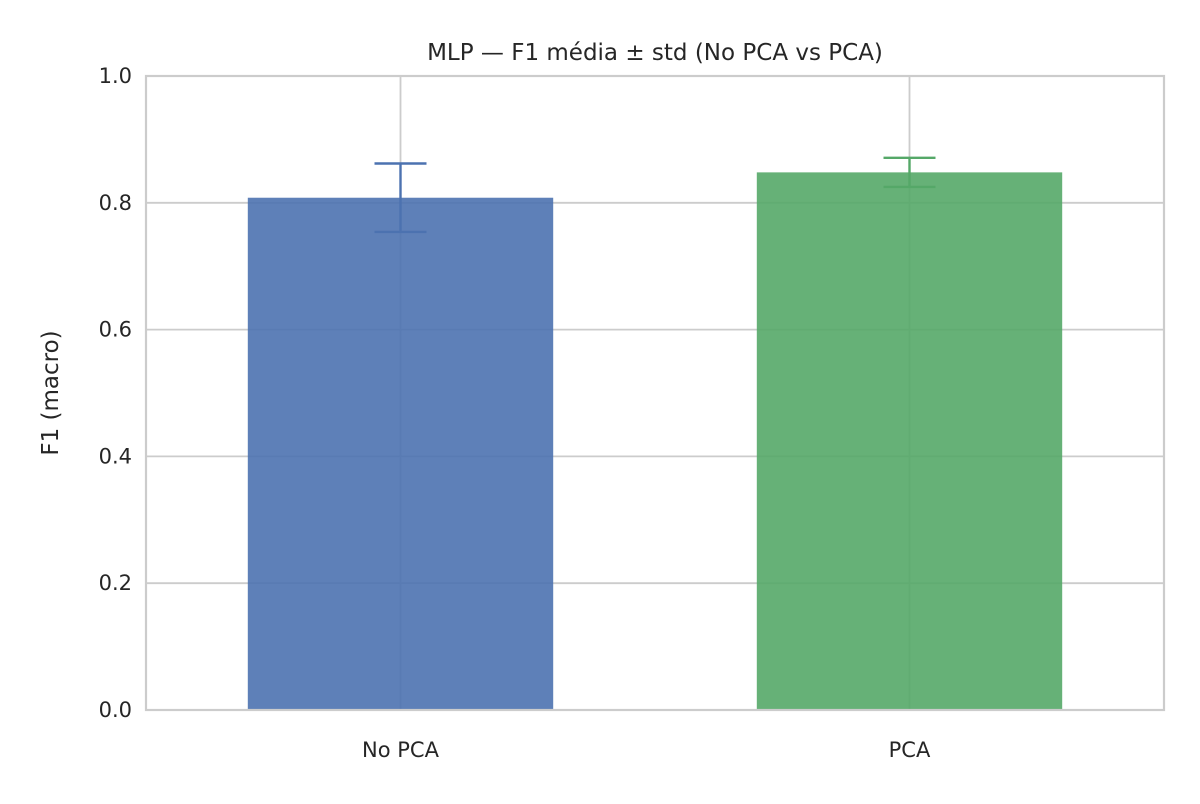 Image resolution: width=1200 pixels, height=804 pixels. Describe the element at coordinates (115, 710) in the screenshot. I see `y-tick-label: 0.0` at that location.